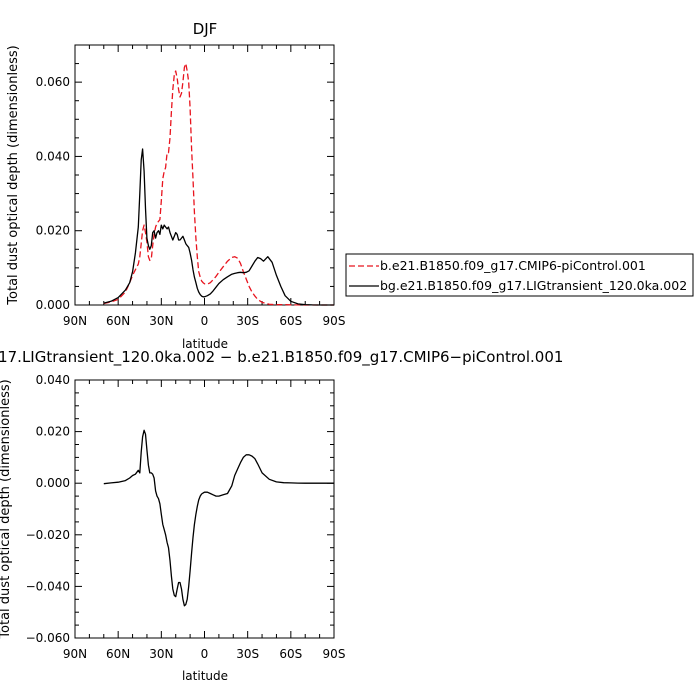 This screenshot has width=700, height=700. What do you see at coordinates (205, 344) in the screenshot?
I see `top-x-axis-label: latitude` at bounding box center [205, 344].